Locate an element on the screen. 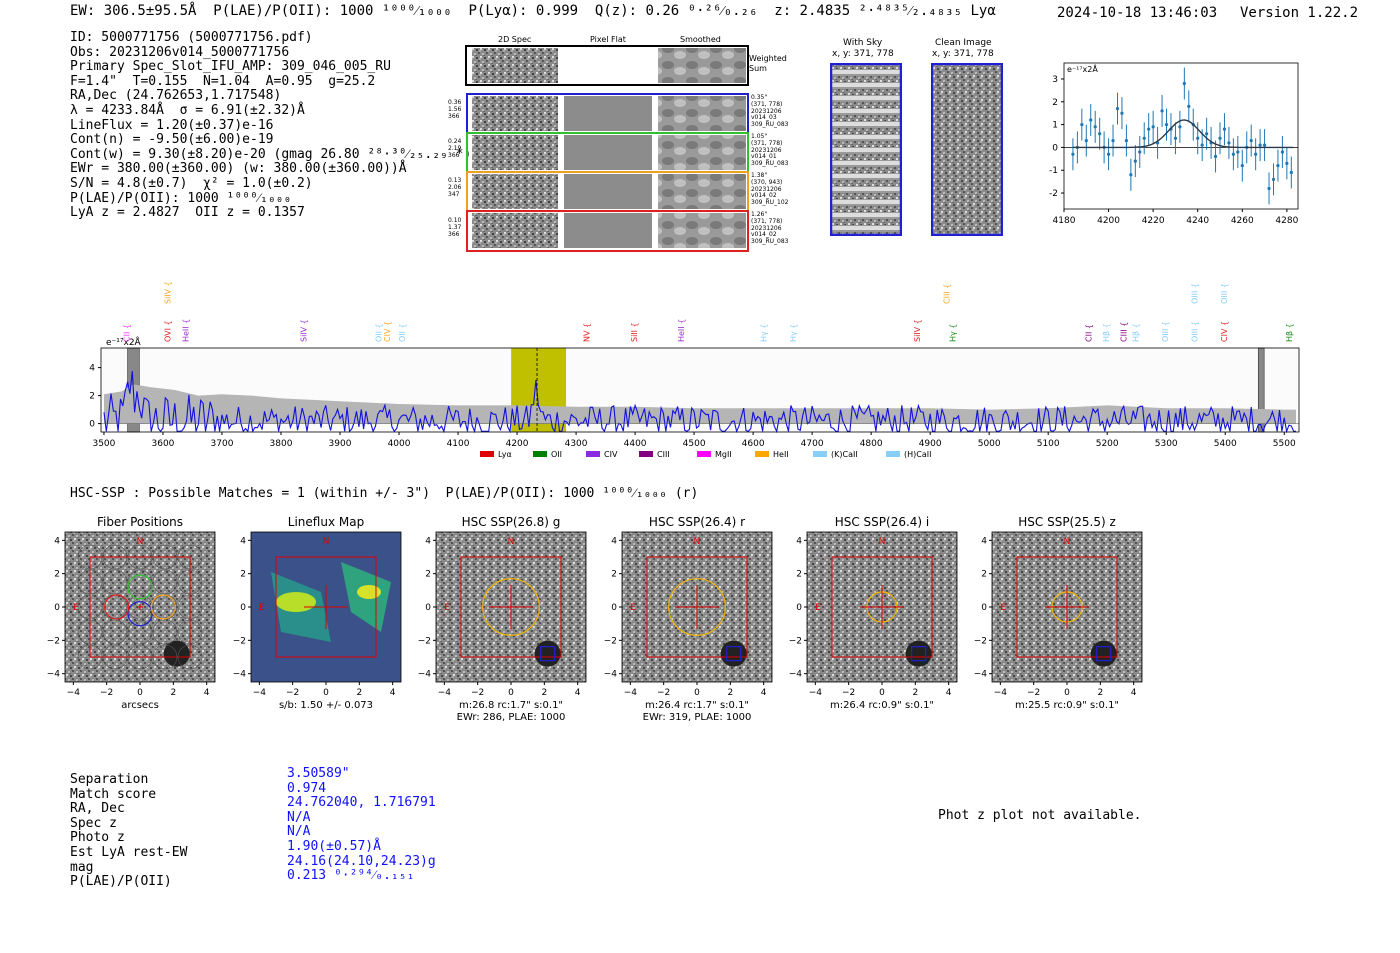 The height and width of the screenshot is (953, 1400). info-lambda: λ = 4233.84Å σ = 6.91(±2.32)Å is located at coordinates (187, 110).